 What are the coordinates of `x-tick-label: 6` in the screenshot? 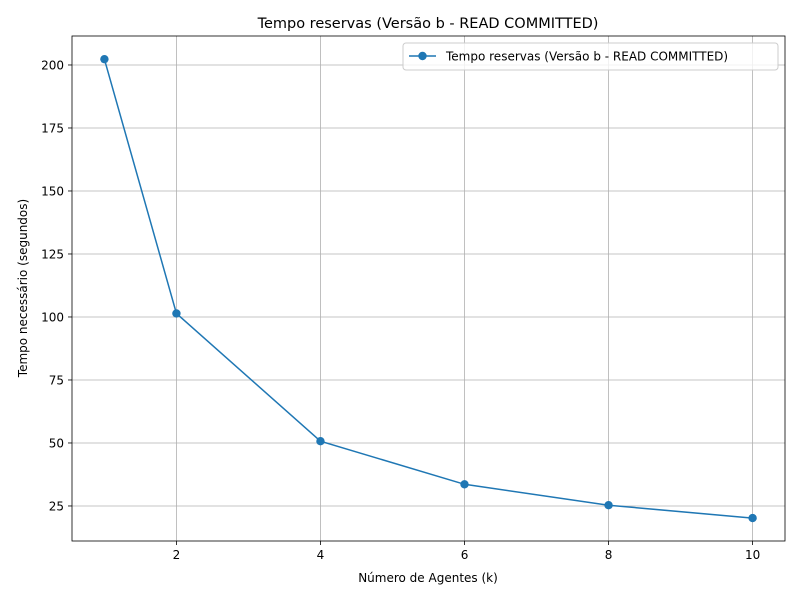 It's located at (465, 555).